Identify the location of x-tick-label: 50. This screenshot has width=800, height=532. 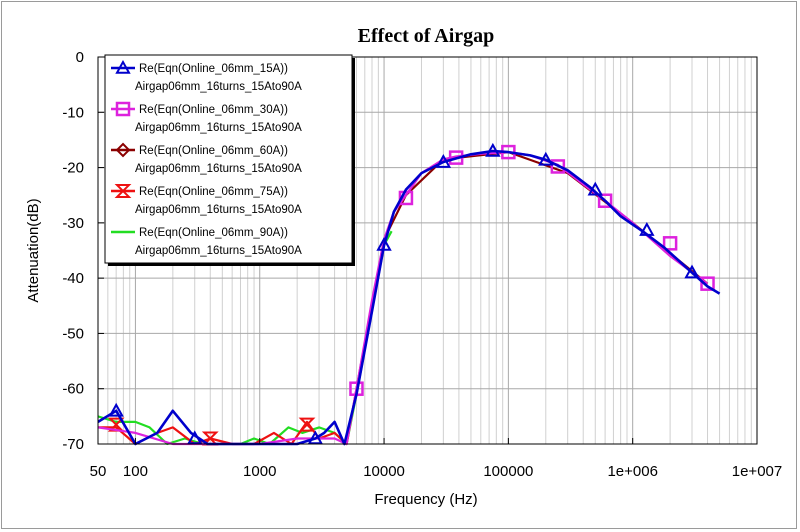
(98, 471).